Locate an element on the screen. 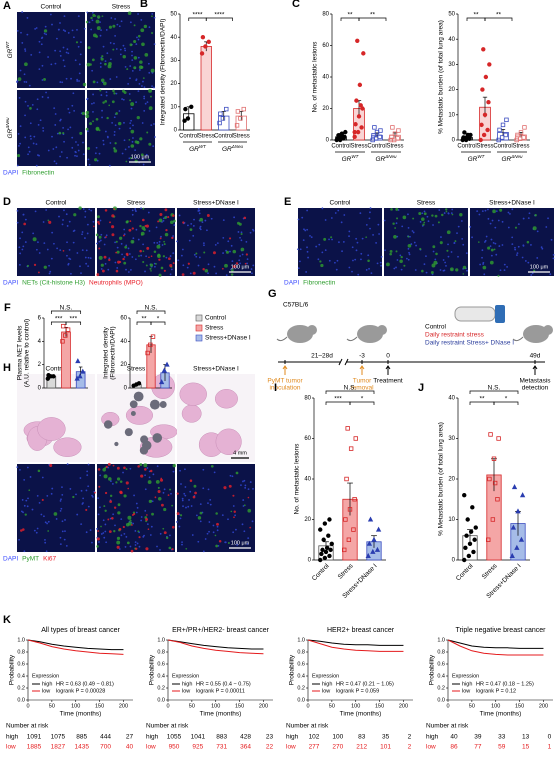  x-tick-label: Control is located at coordinates (466, 147).